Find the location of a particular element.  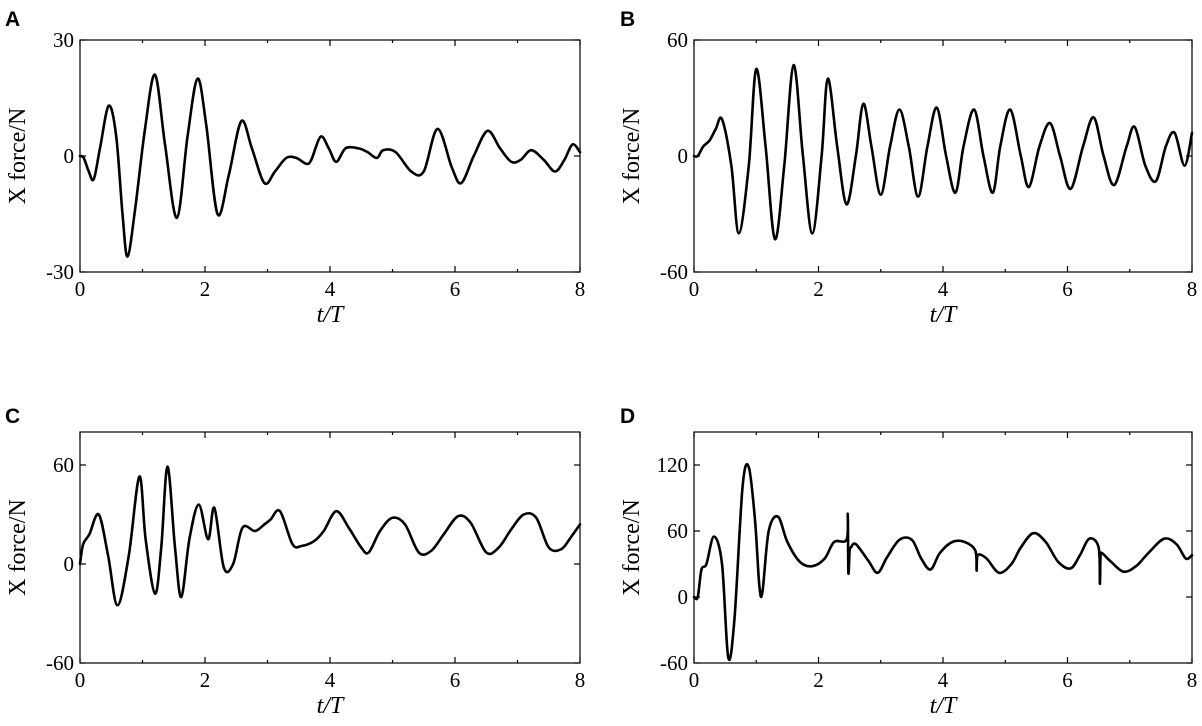

panel-letter: B is located at coordinates (627, 19).